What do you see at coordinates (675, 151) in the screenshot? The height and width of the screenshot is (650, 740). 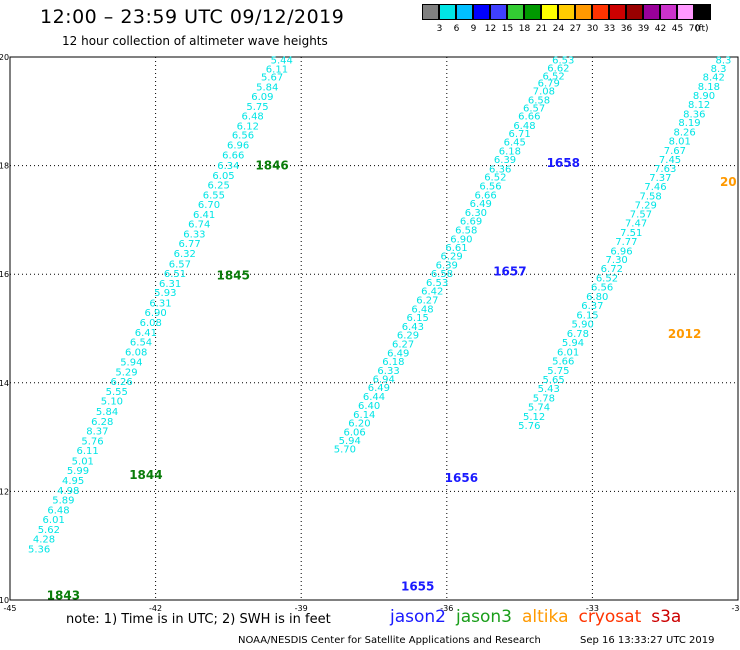 I see `data-point-altika: 7.67` at bounding box center [675, 151].